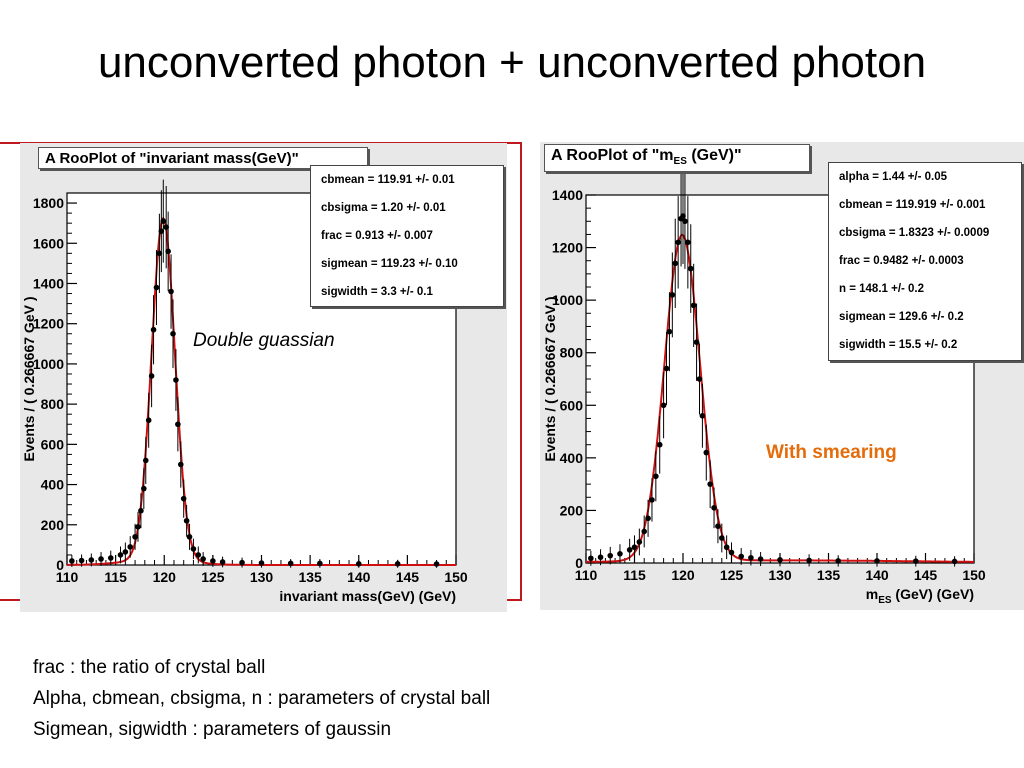 The width and height of the screenshot is (1024, 768). Describe the element at coordinates (912, 205) in the screenshot. I see `fit-param: cbmean = 119.919 +/- 0.001` at that location.